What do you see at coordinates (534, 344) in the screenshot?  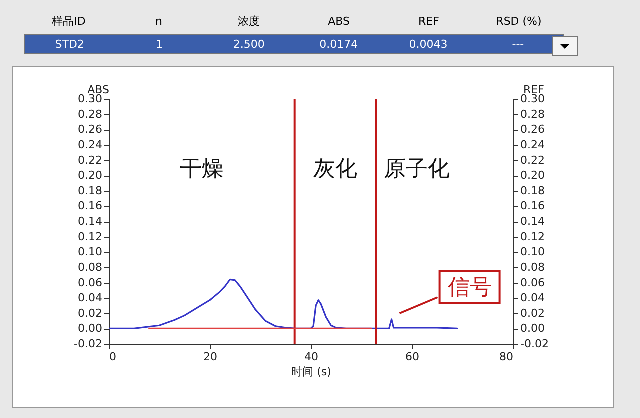 I see `y2-tick-label: -0.02` at bounding box center [534, 344].